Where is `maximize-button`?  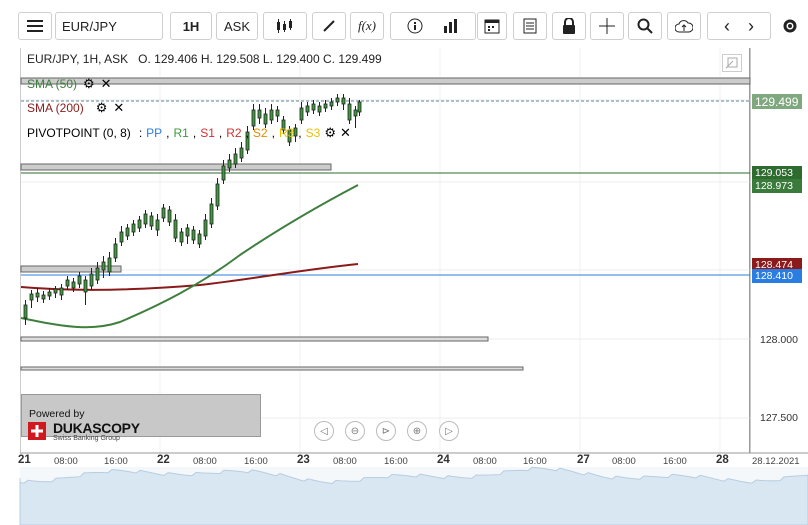 maximize-button is located at coordinates (732, 63).